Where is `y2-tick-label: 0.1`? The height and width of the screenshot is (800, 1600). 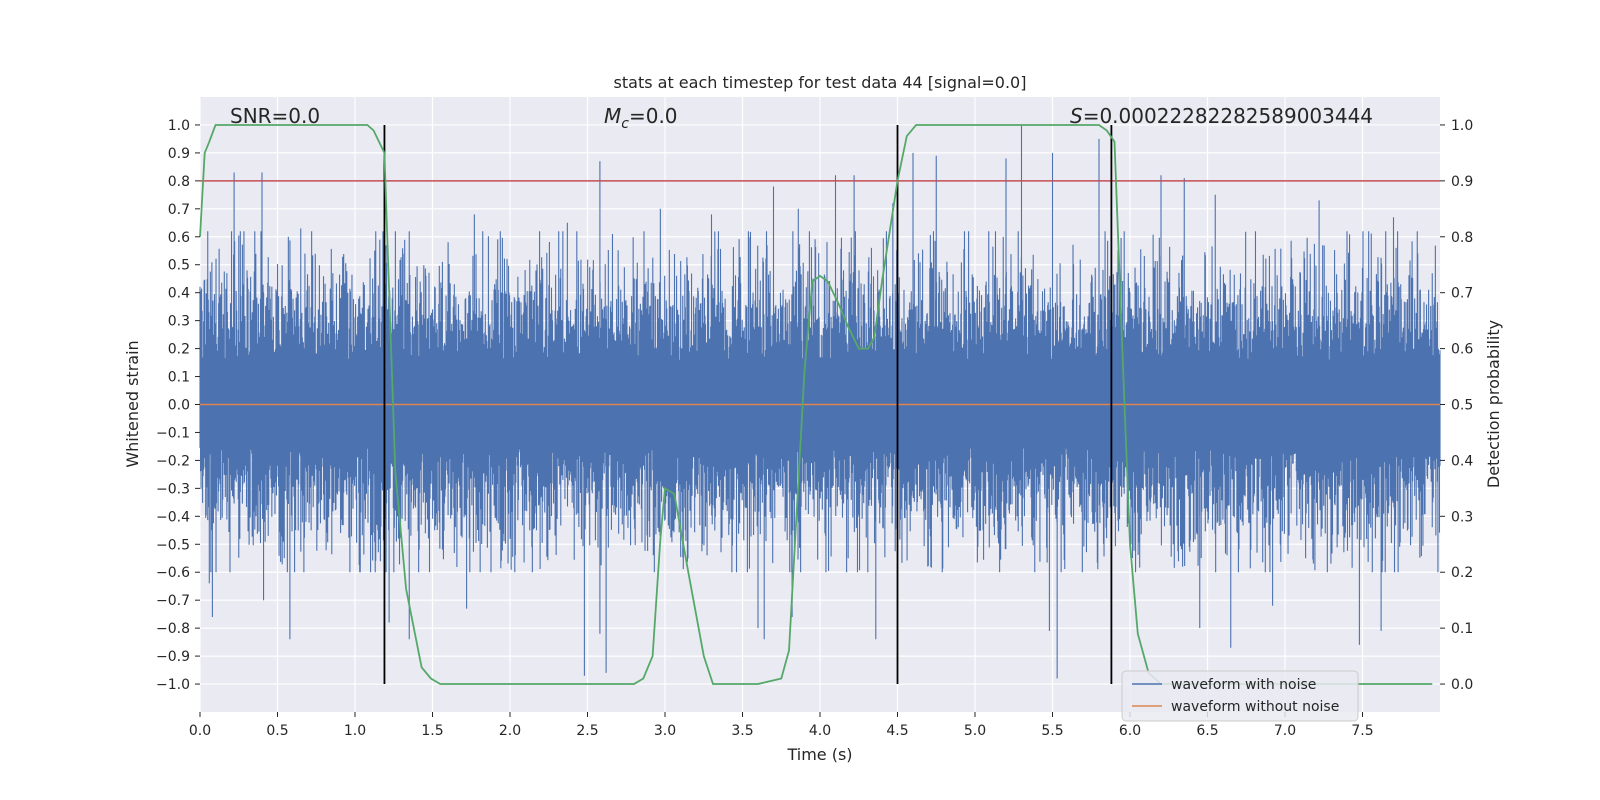 y2-tick-label: 0.1 is located at coordinates (1462, 629).